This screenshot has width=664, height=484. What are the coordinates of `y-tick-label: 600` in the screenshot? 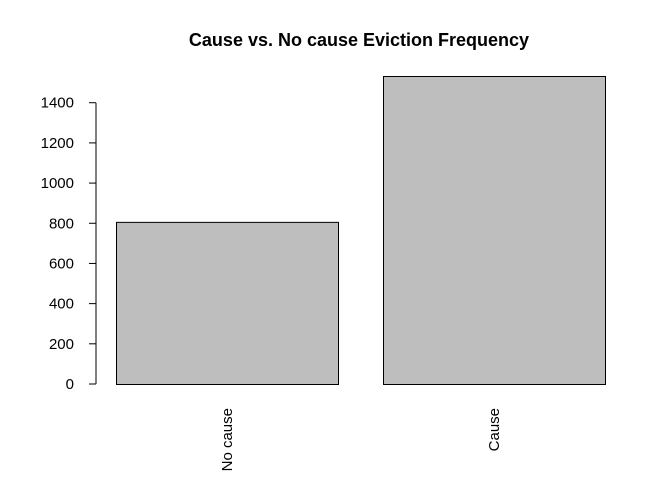 It's located at (61, 263).